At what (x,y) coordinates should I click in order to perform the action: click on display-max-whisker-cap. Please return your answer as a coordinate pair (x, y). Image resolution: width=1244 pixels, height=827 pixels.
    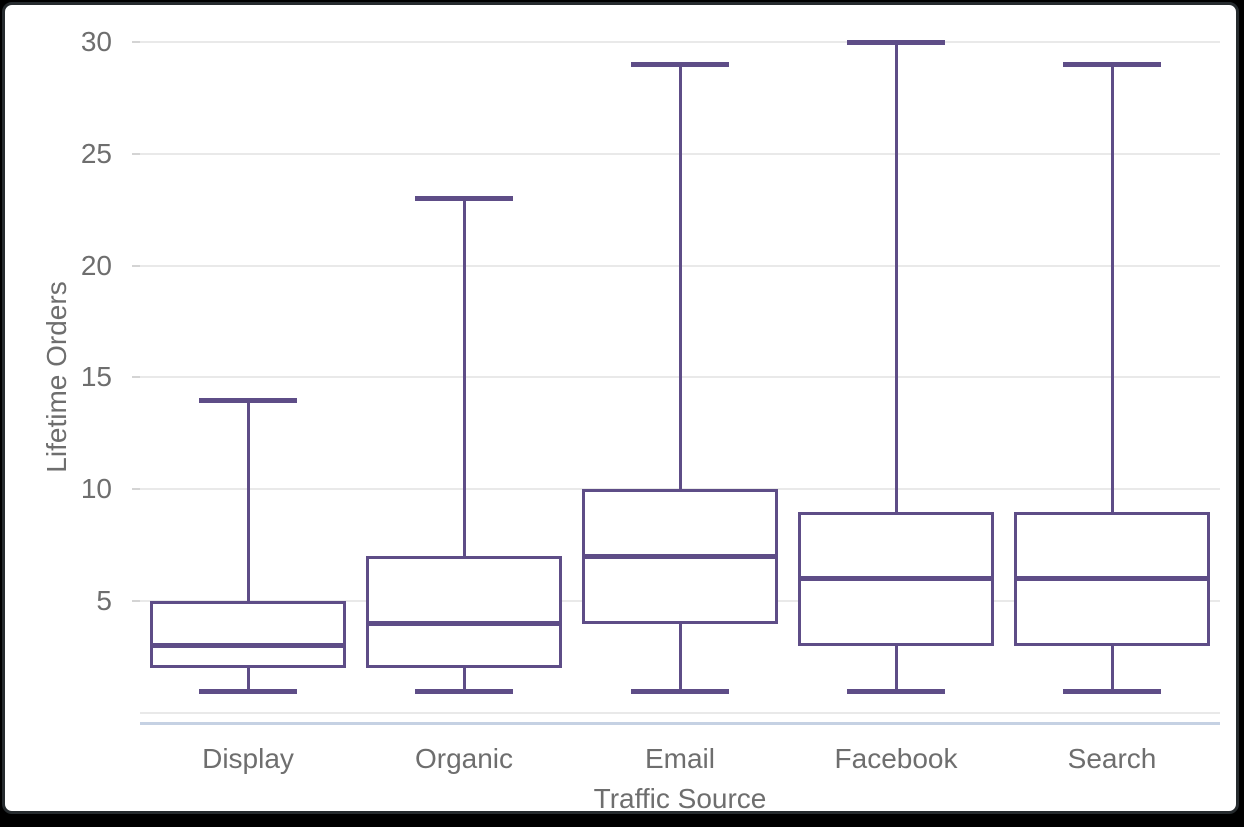
    Looking at the image, I should click on (248, 400).